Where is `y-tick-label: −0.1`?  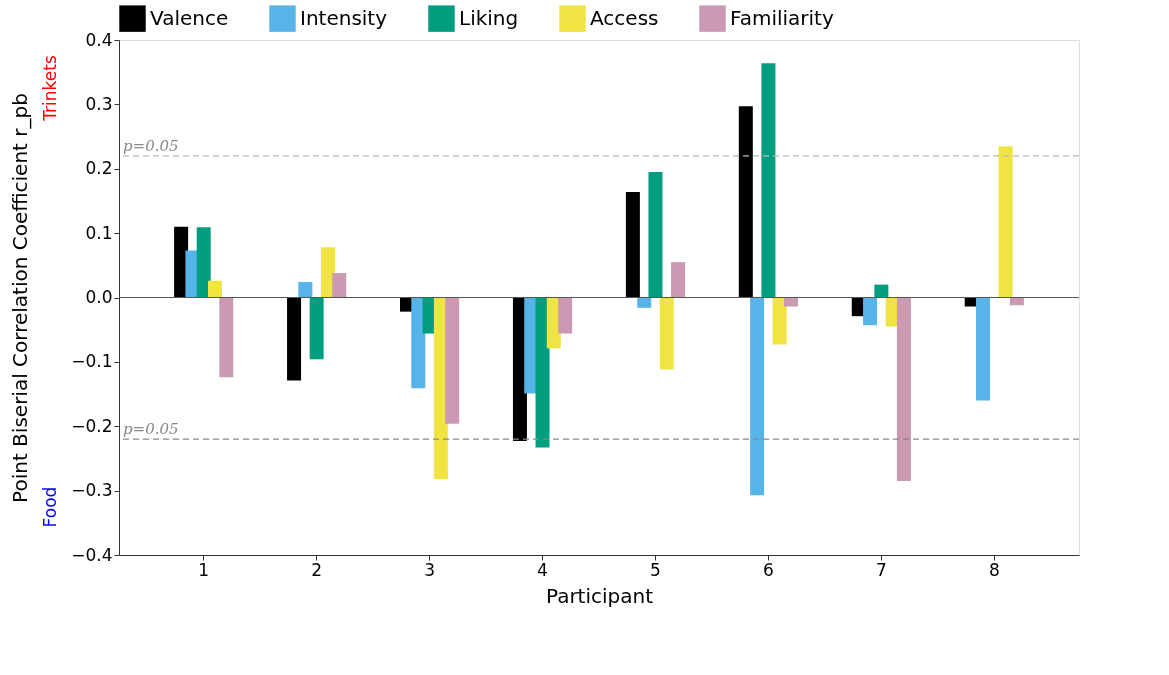 y-tick-label: −0.1 is located at coordinates (92, 361).